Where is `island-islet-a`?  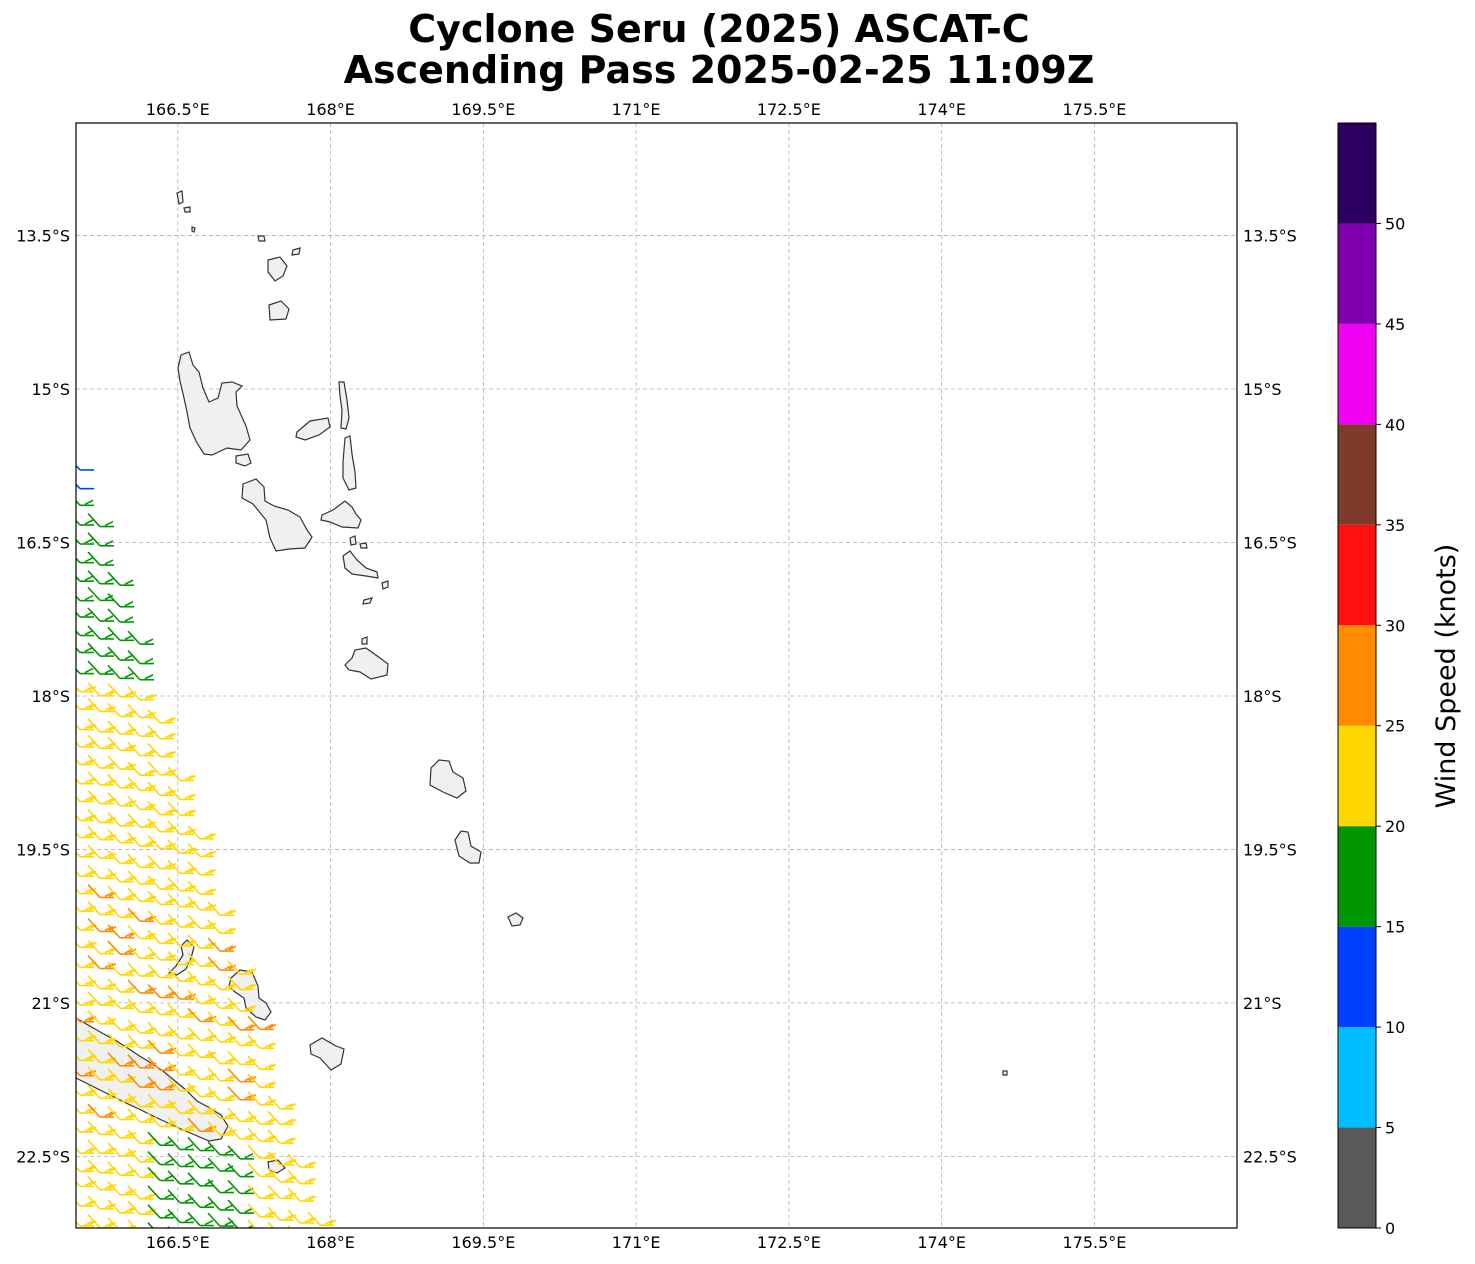
island-islet-a is located at coordinates (187, 209).